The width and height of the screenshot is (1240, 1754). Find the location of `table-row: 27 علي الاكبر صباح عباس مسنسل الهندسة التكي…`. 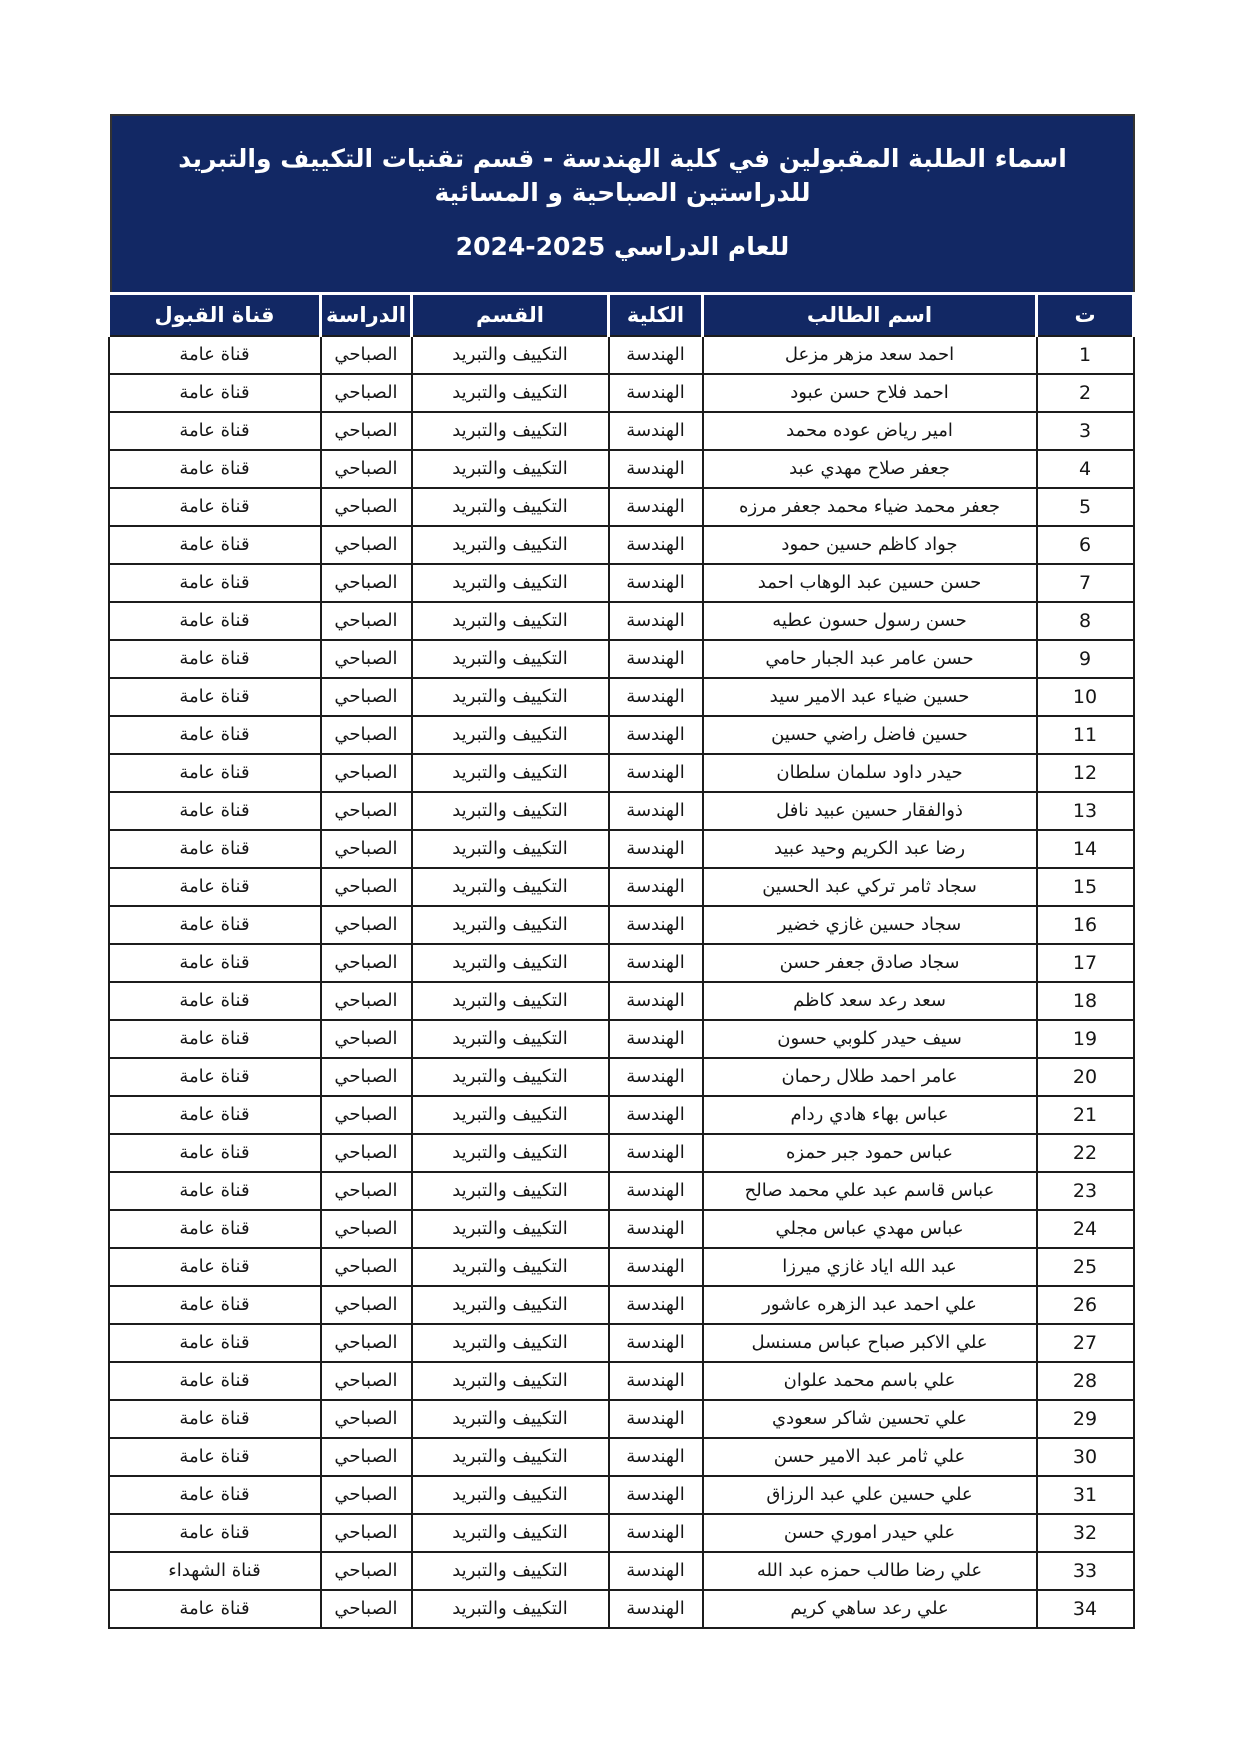

table-row: 27 علي الاكبر صباح عباس مسنسل الهندسة التكي… is located at coordinates (621, 1342).